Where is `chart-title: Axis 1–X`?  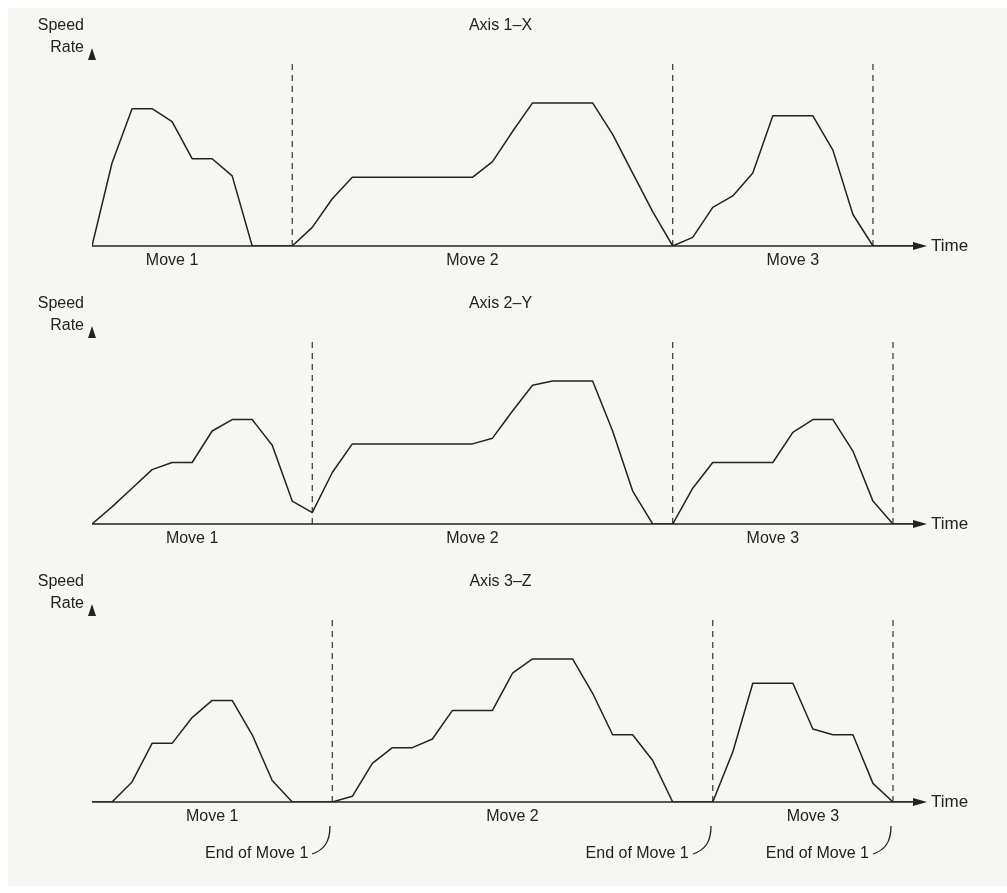
chart-title: Axis 1–X is located at coordinates (500, 24).